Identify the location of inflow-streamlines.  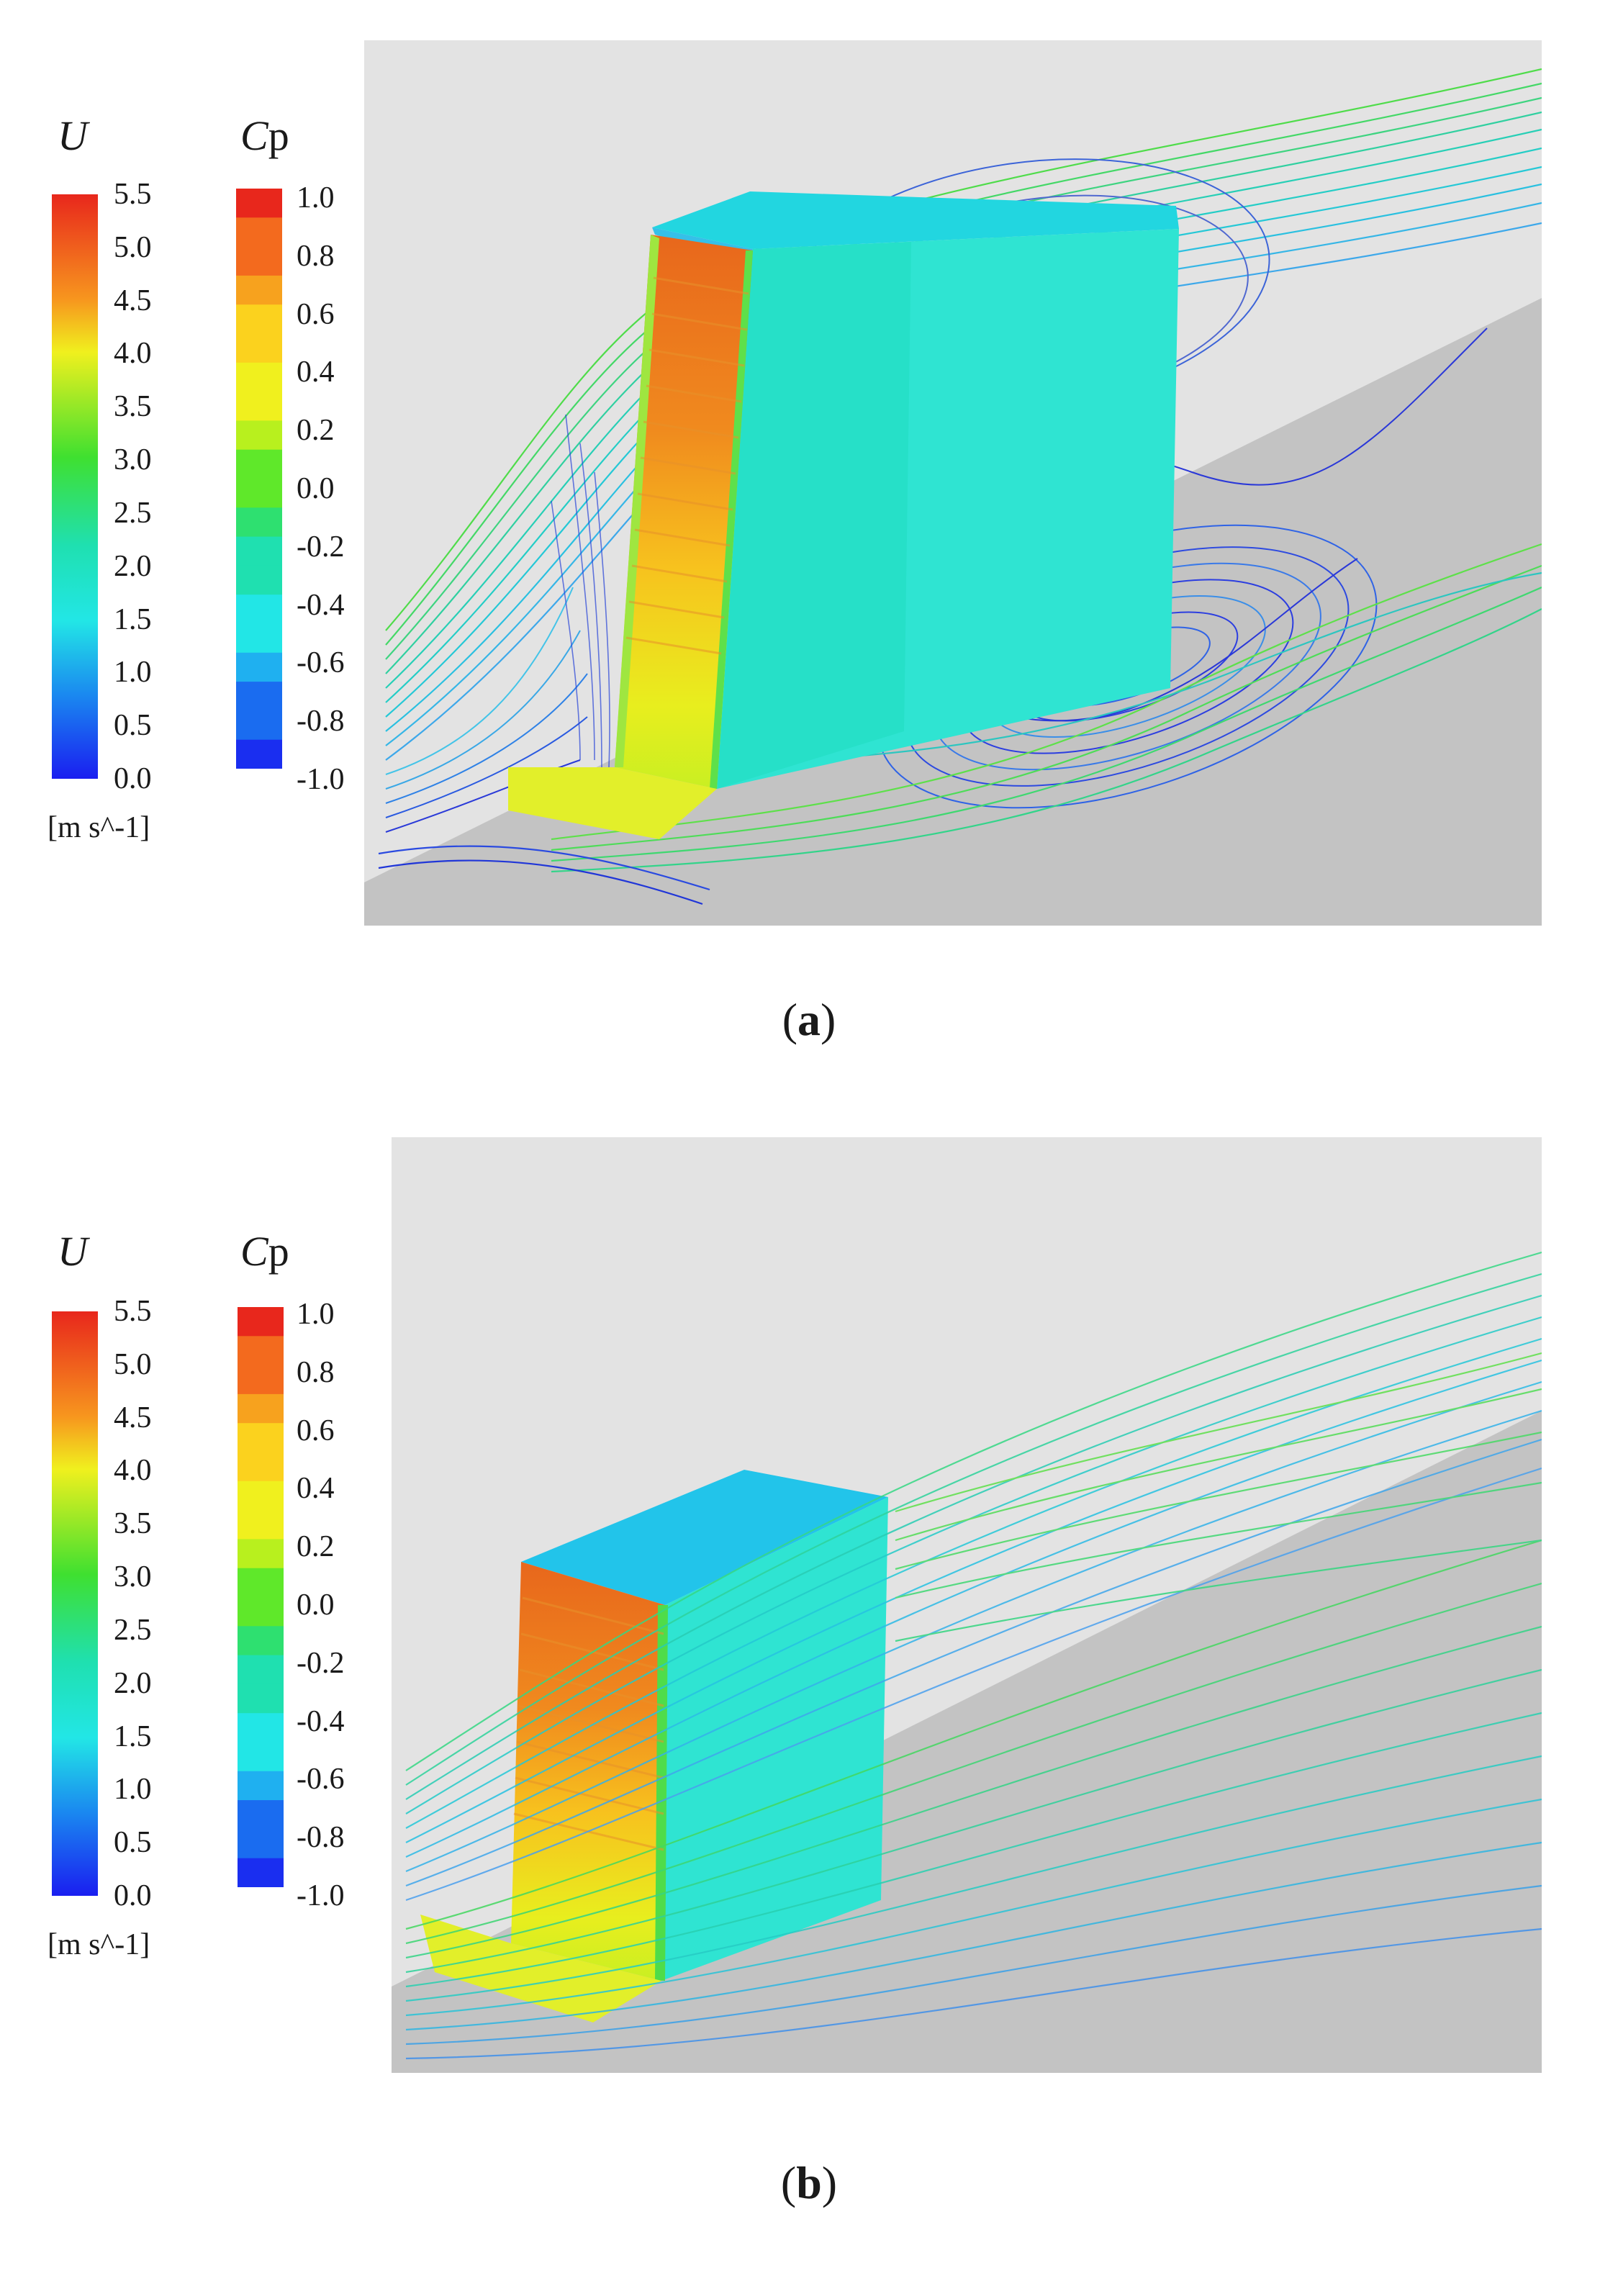
(487, 710).